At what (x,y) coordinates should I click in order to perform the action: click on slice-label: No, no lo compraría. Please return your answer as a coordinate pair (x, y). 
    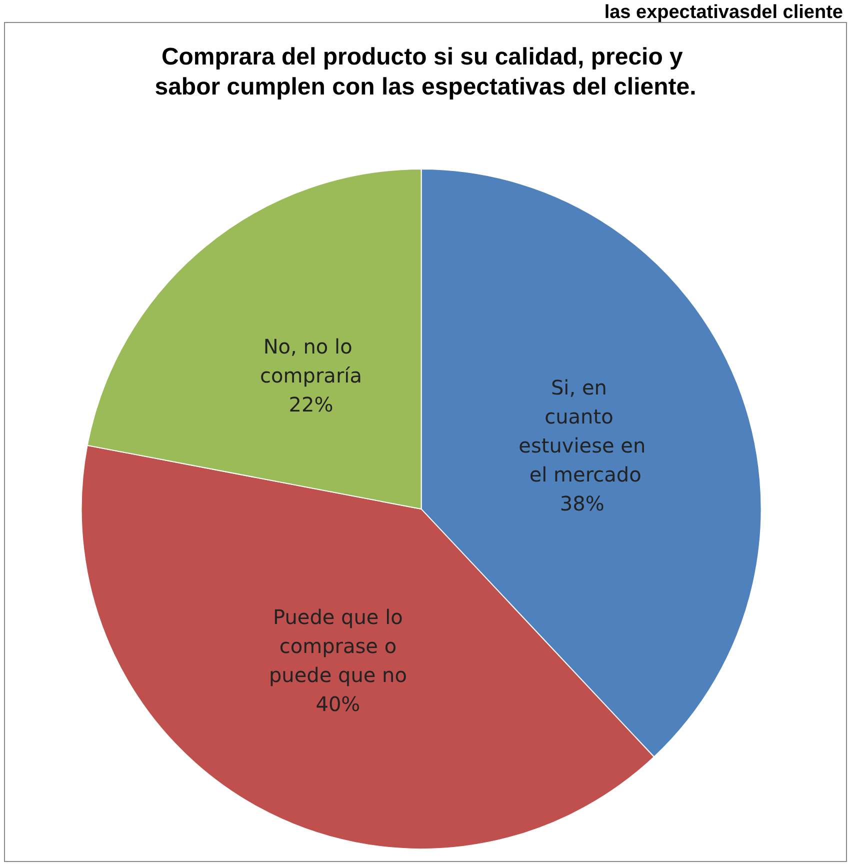
    Looking at the image, I should click on (311, 361).